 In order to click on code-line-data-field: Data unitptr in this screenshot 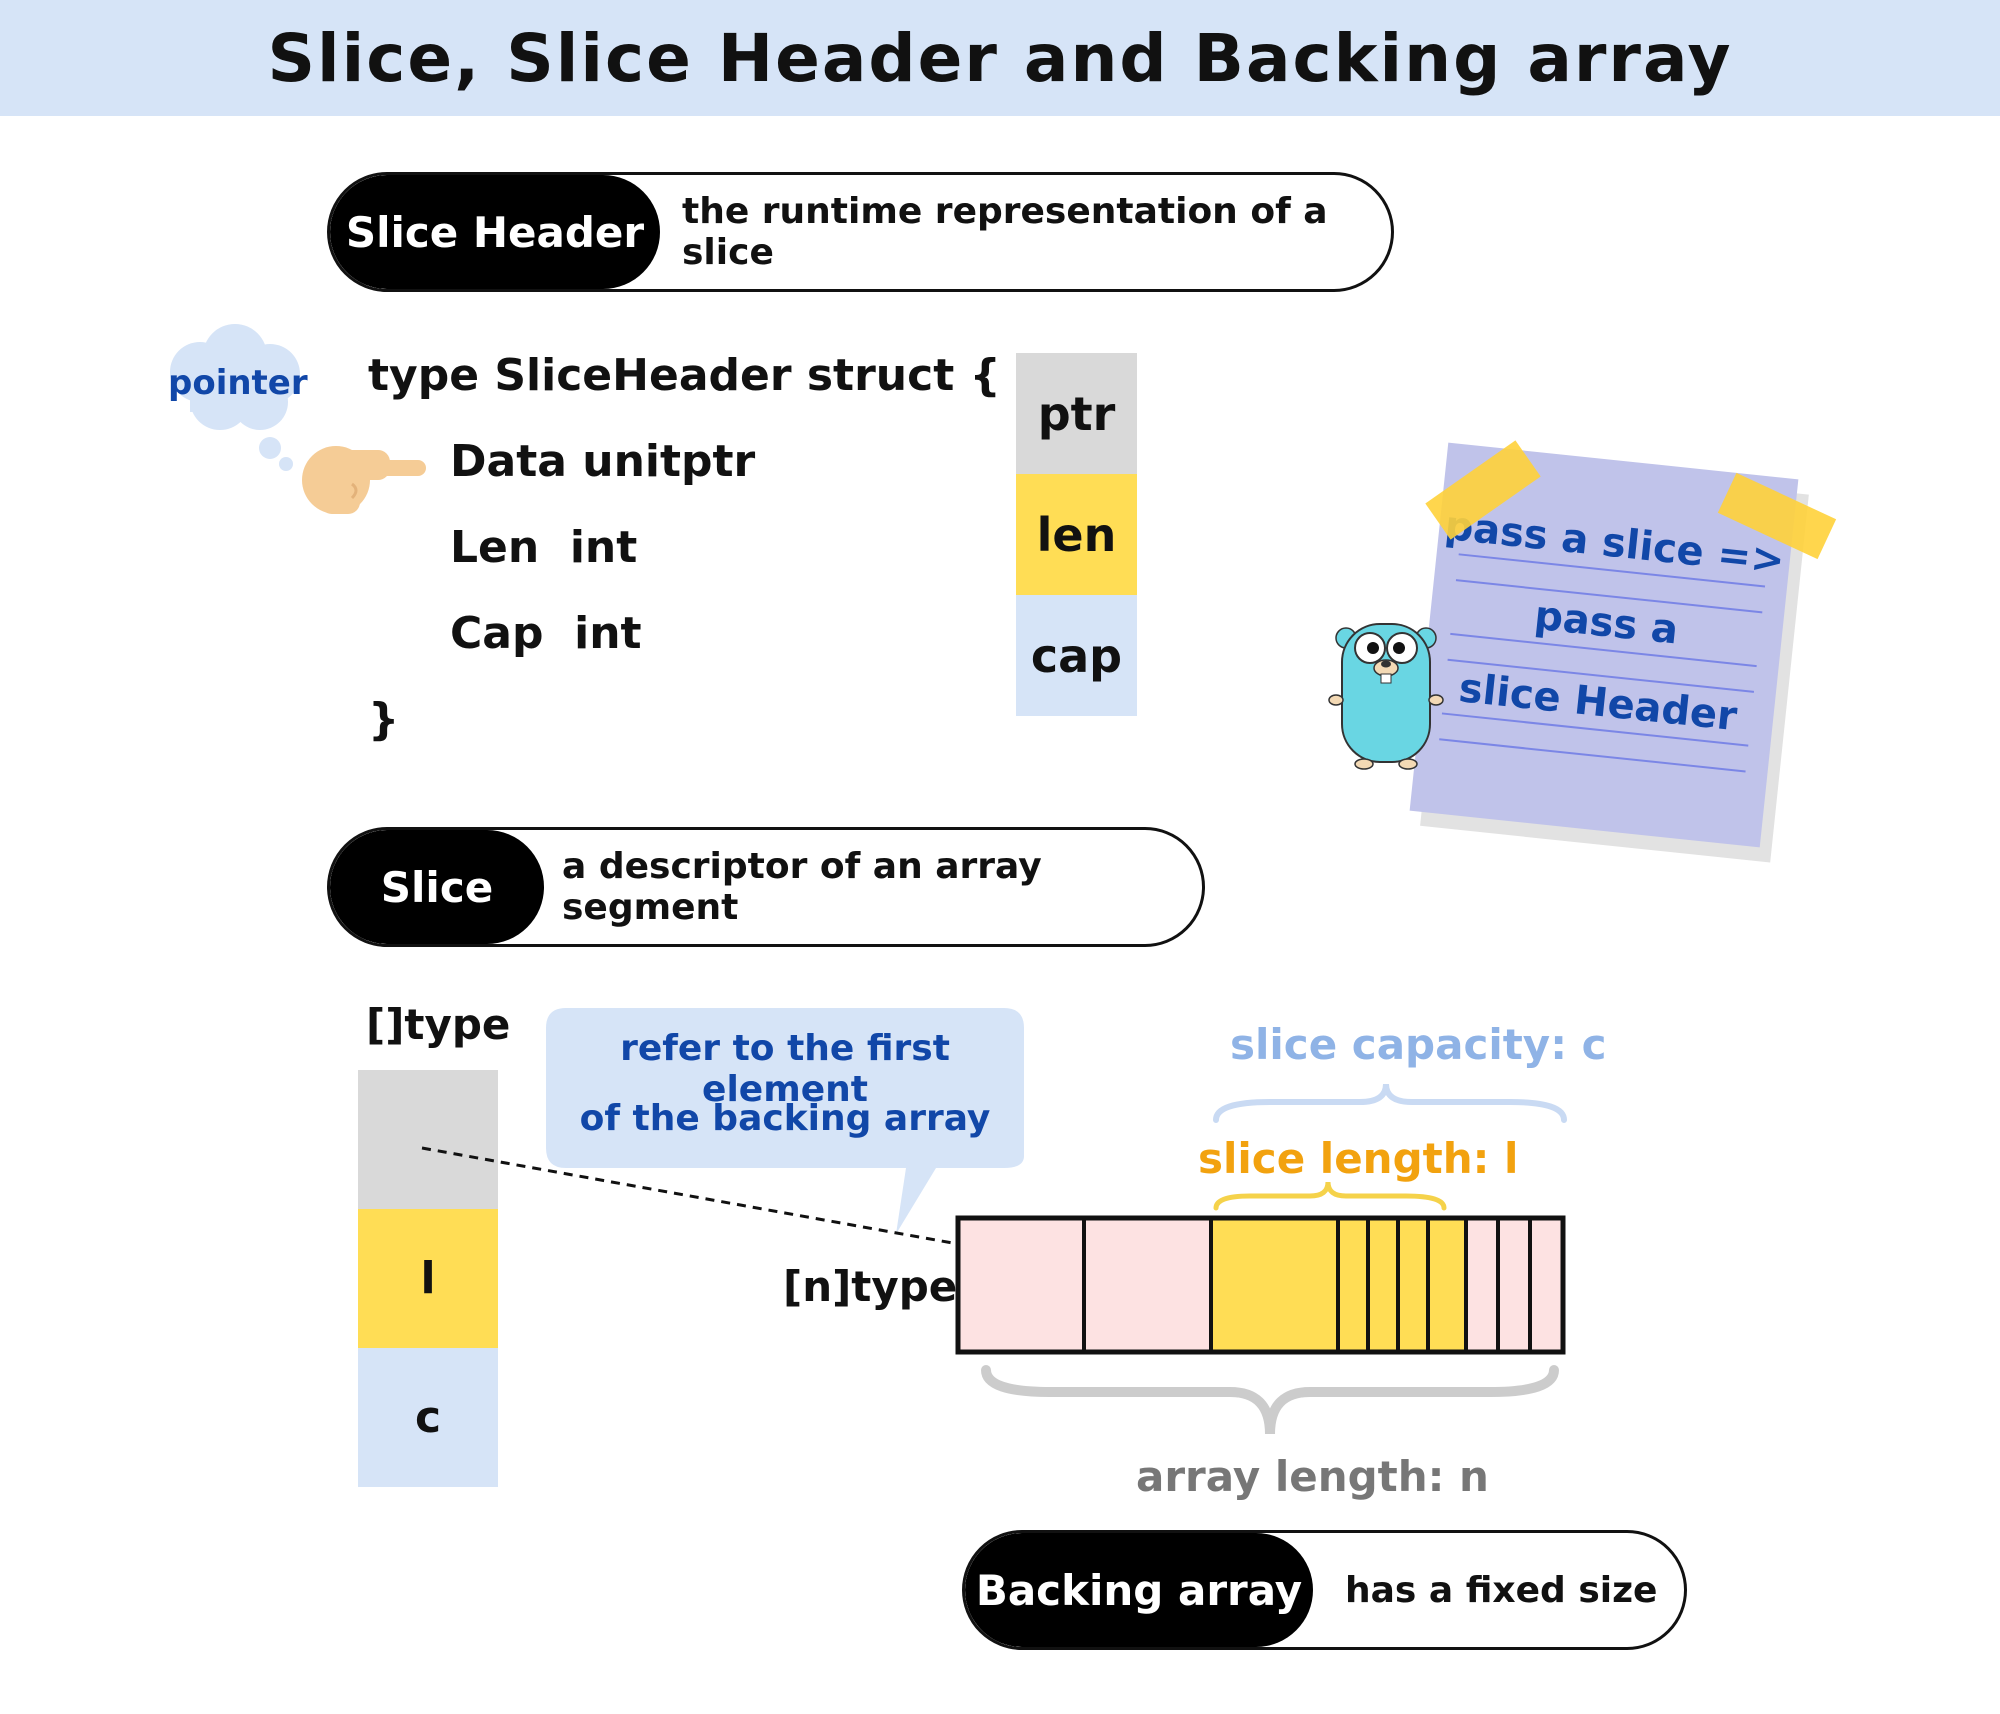, I will do `click(603, 461)`.